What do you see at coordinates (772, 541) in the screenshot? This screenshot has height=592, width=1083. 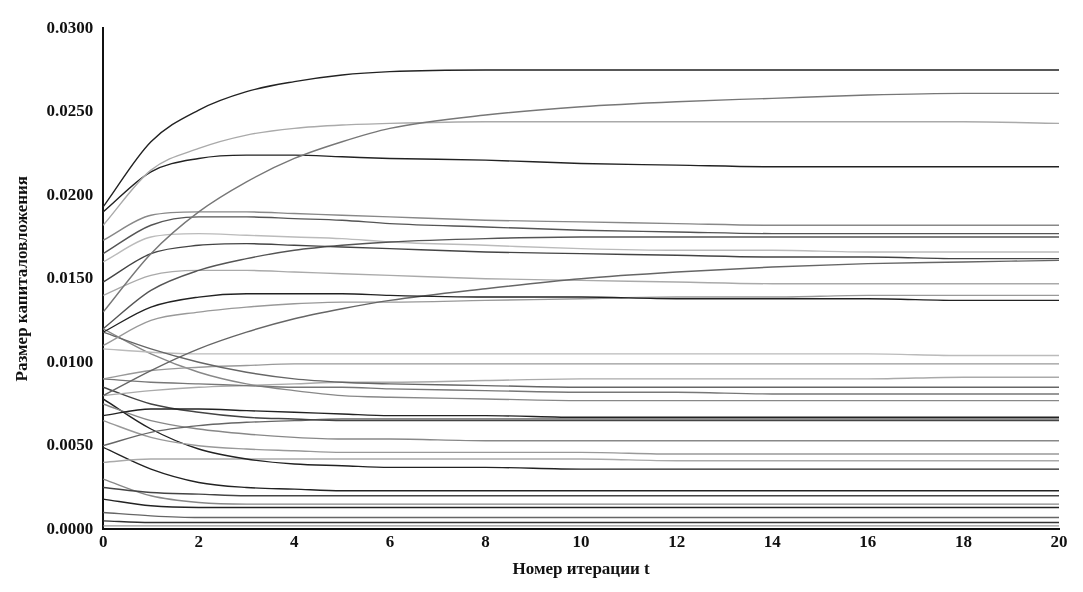 I see `x-tick-label: 14` at bounding box center [772, 541].